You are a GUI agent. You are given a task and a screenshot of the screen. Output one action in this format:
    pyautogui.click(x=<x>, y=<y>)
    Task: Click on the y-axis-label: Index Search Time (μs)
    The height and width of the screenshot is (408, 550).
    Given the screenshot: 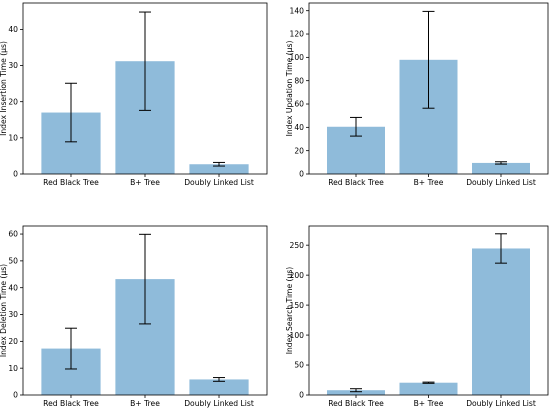 What is the action you would take?
    pyautogui.click(x=289, y=311)
    